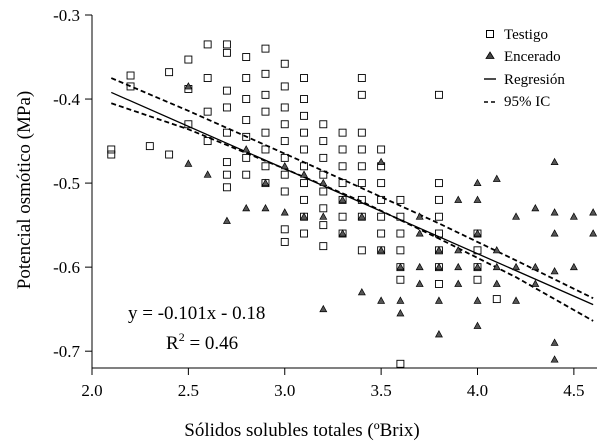 Image resolution: width=605 pixels, height=445 pixels. I want to click on y-tick-label: -0.5, so click(66, 183).